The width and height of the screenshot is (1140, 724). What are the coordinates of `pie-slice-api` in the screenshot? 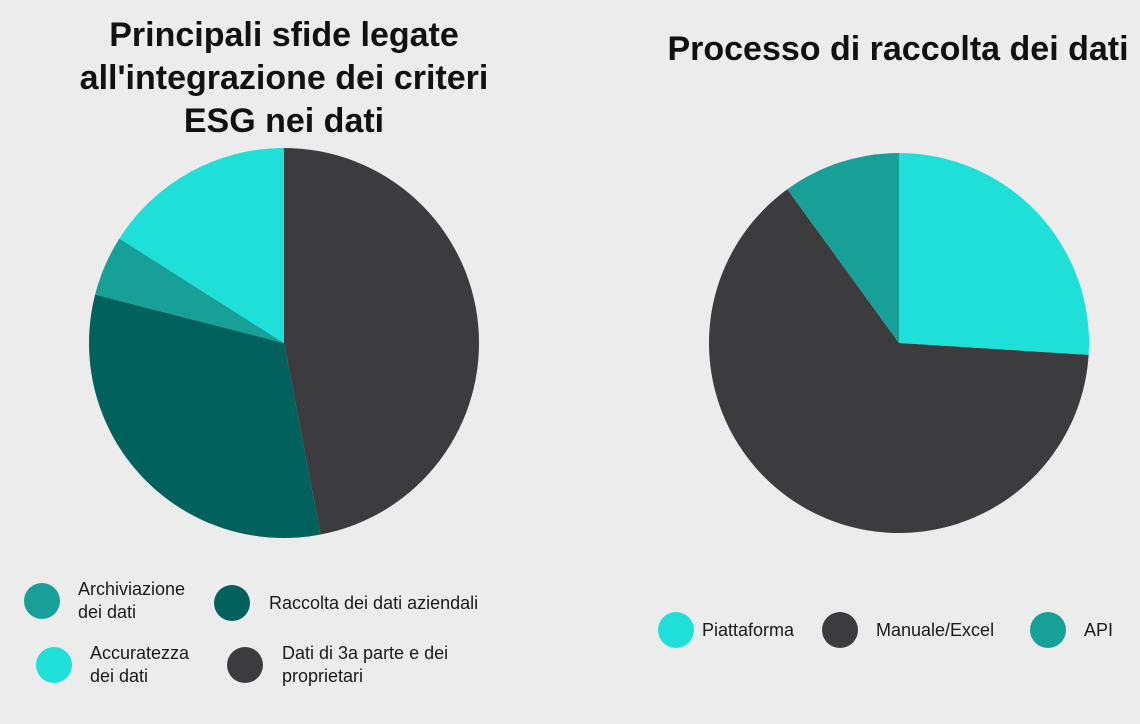 It's located at (843, 248).